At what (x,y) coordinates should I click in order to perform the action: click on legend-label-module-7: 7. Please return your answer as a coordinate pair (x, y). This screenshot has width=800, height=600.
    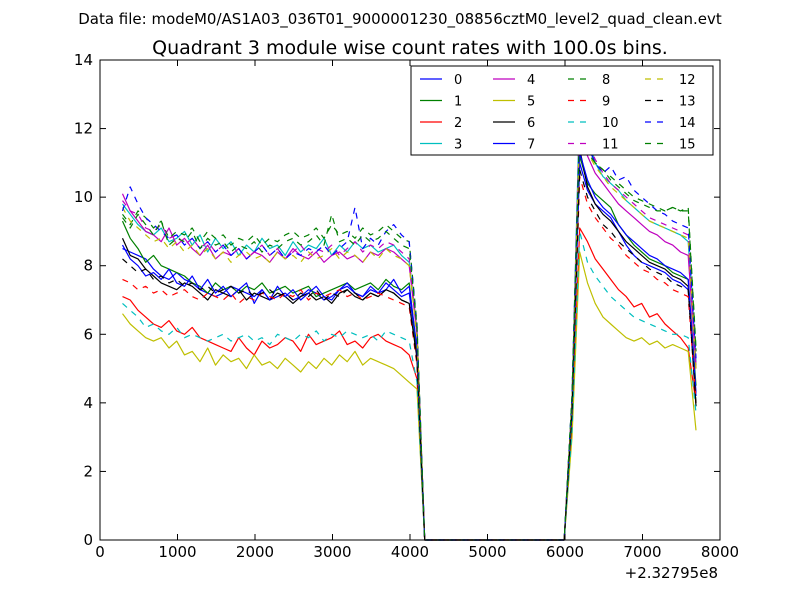
    Looking at the image, I should click on (531, 145).